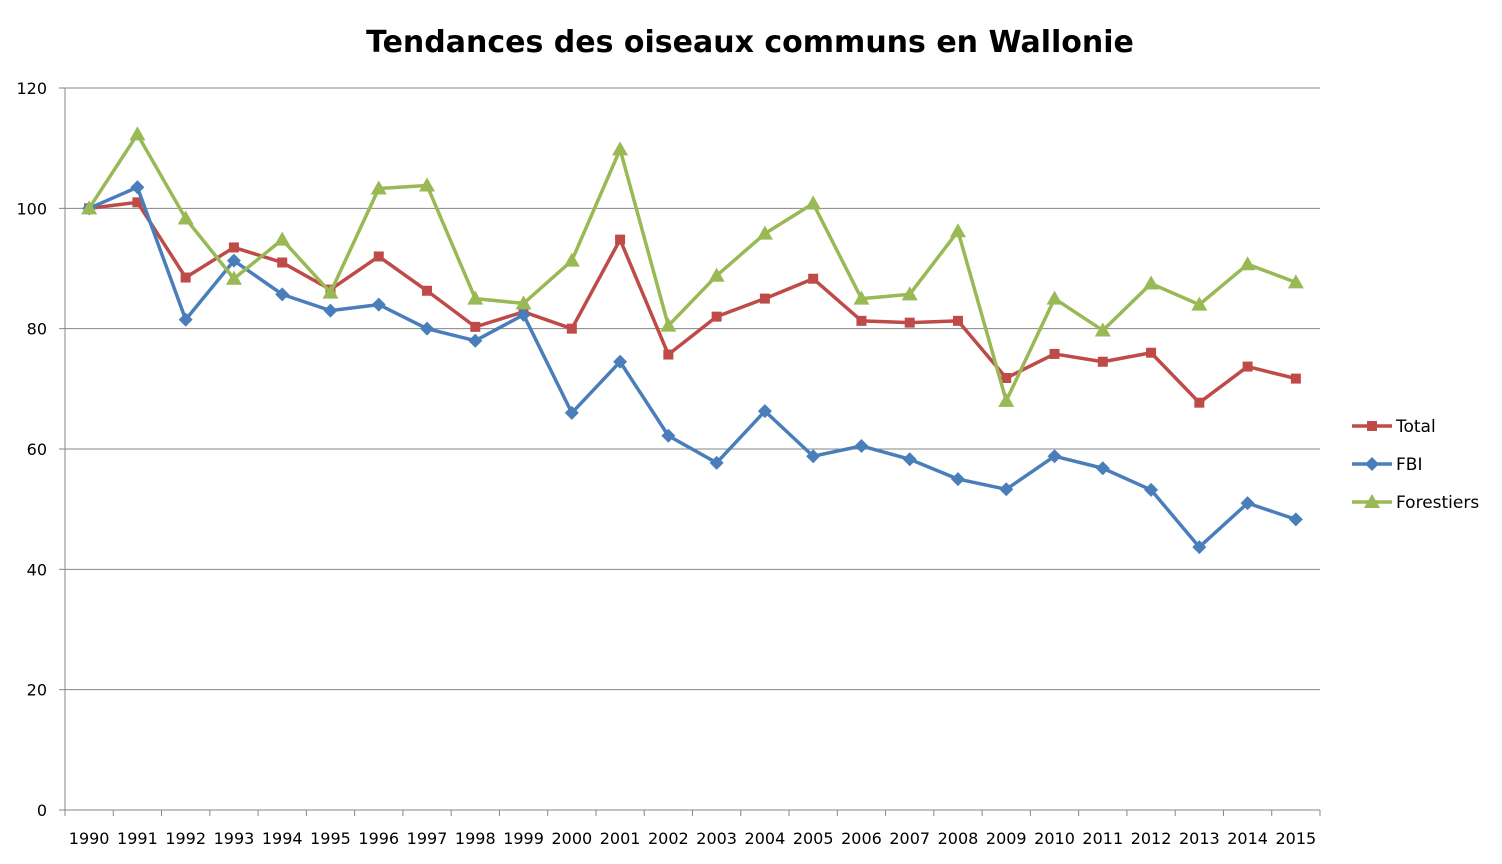  I want to click on x-tick-label-2007: 2007, so click(909, 838).